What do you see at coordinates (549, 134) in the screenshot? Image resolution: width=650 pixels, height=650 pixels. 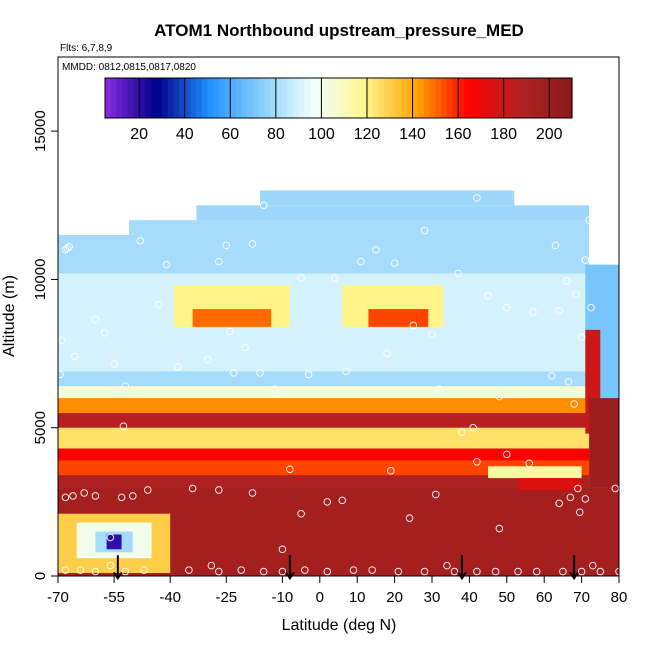 I see `colorbar-tick-label: 200` at bounding box center [549, 134].